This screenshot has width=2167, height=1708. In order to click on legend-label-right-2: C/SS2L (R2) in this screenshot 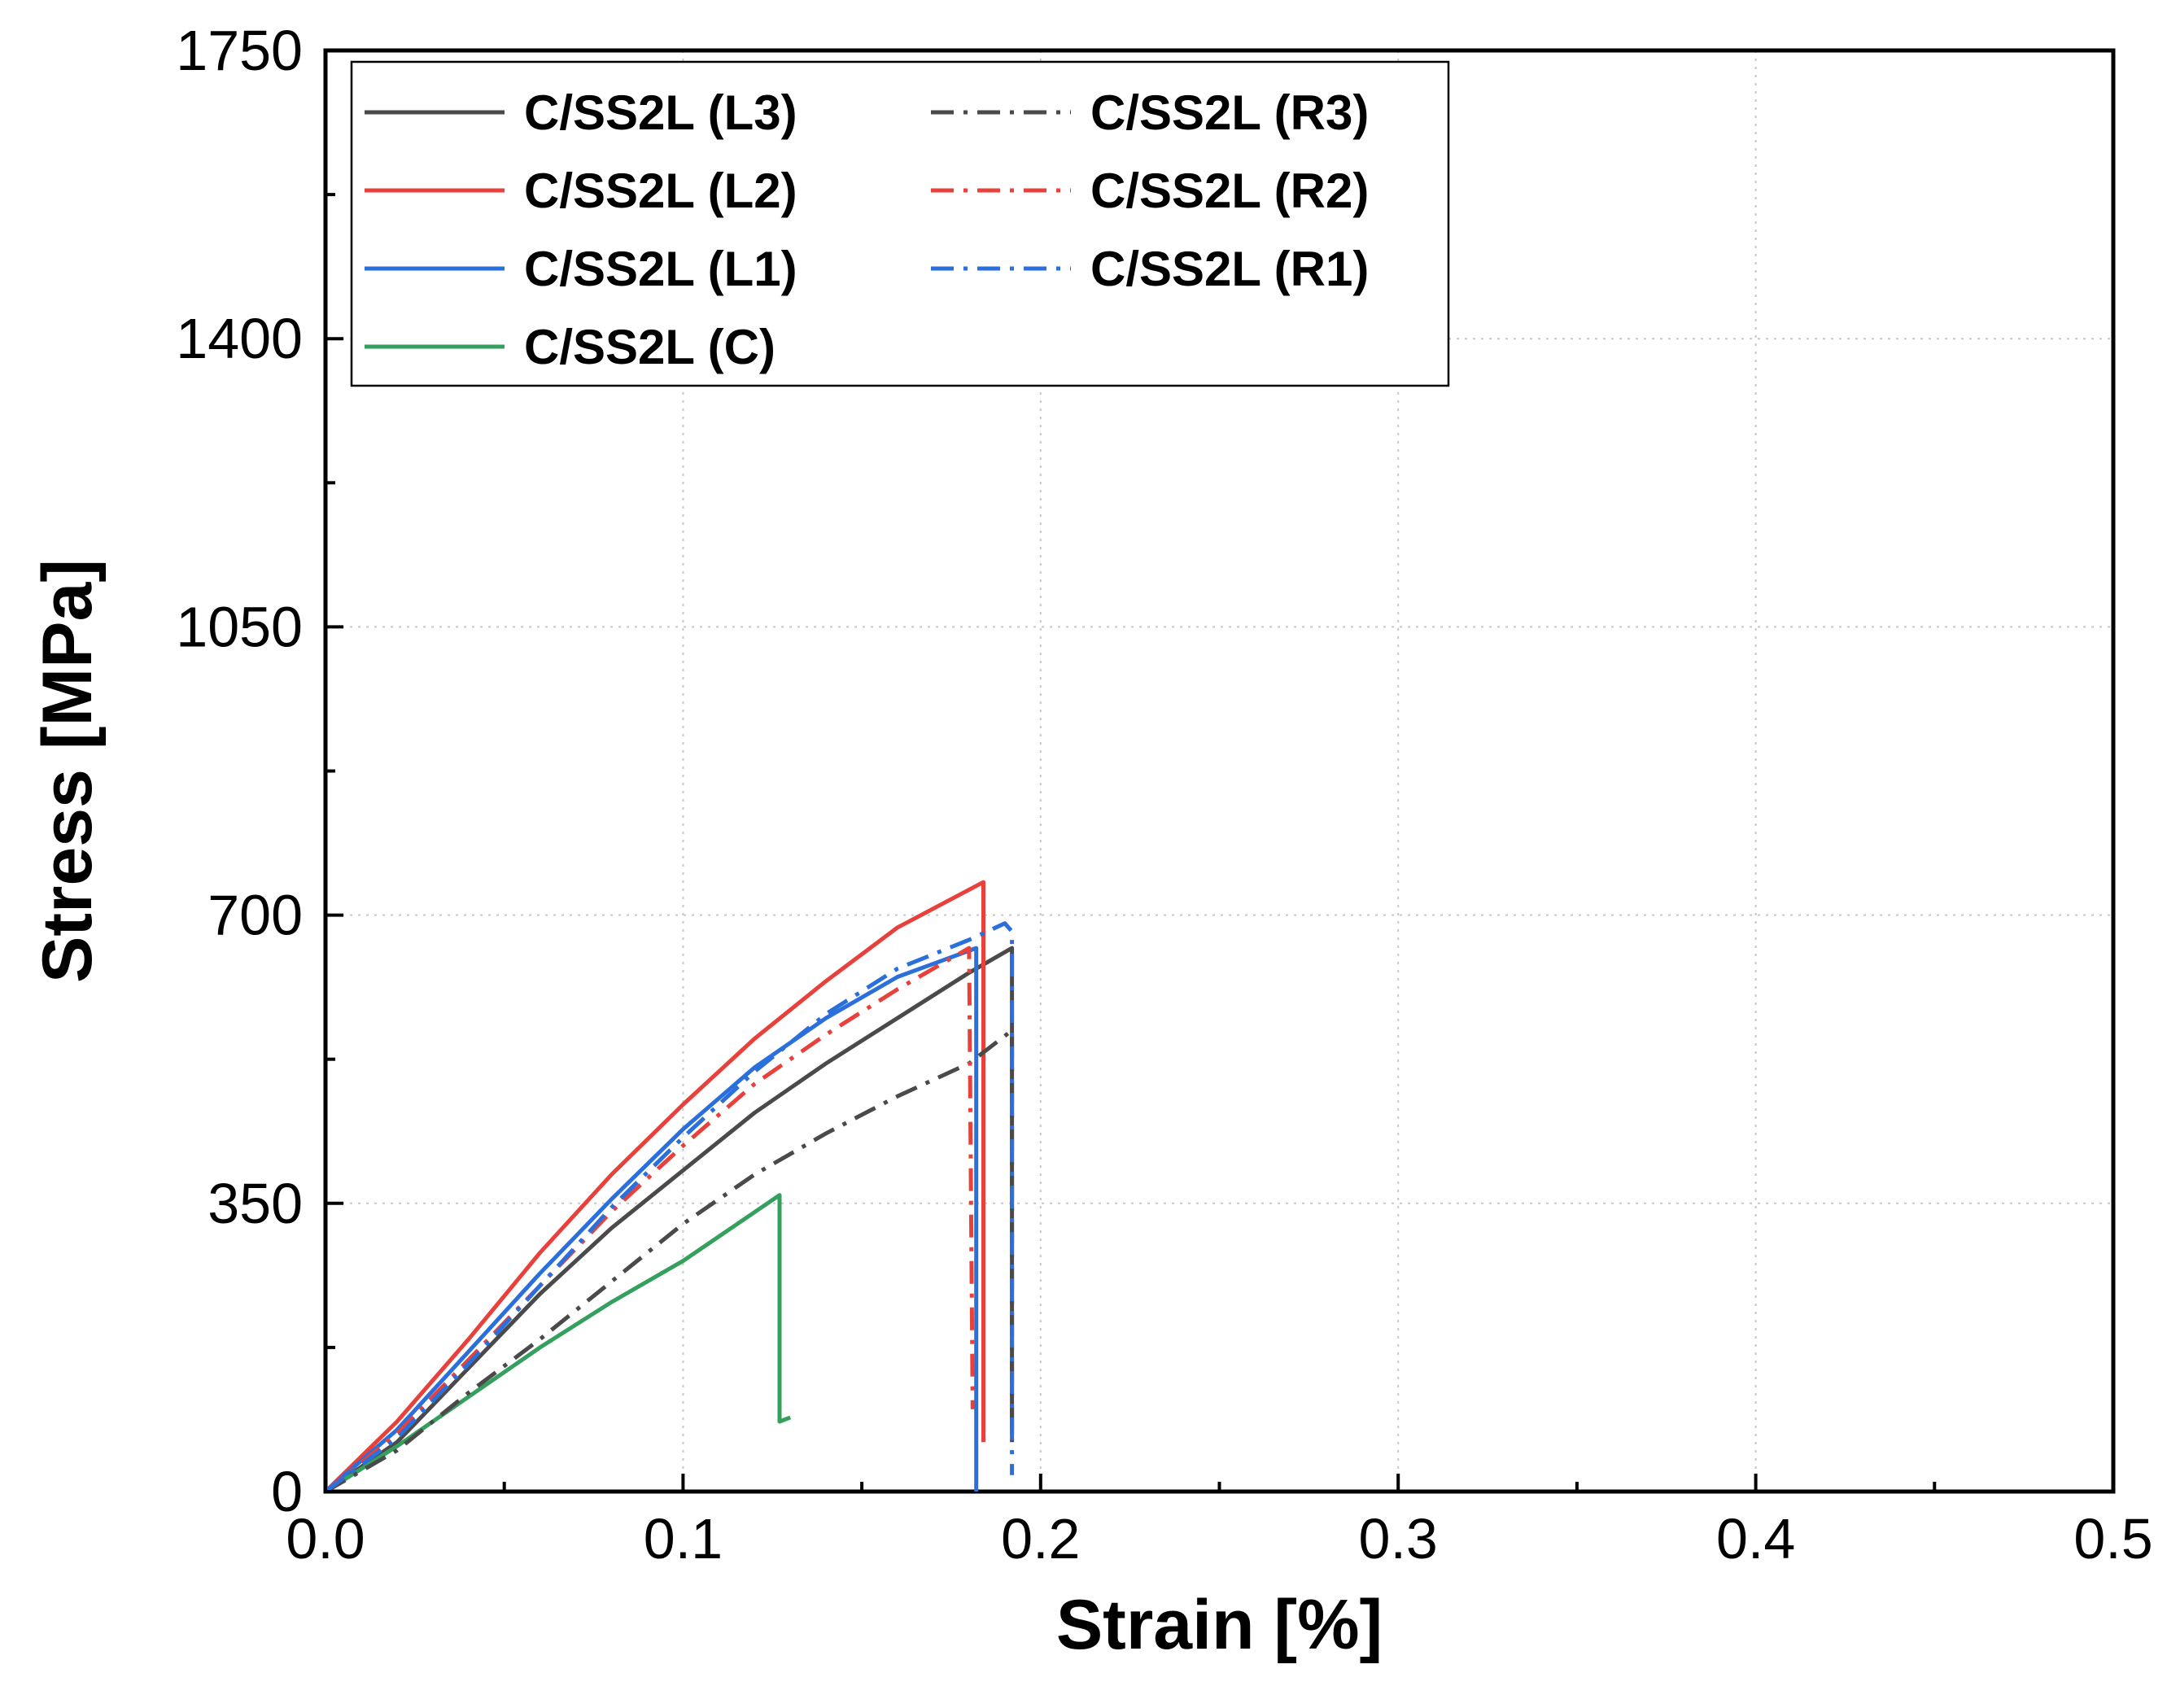, I will do `click(1229, 191)`.